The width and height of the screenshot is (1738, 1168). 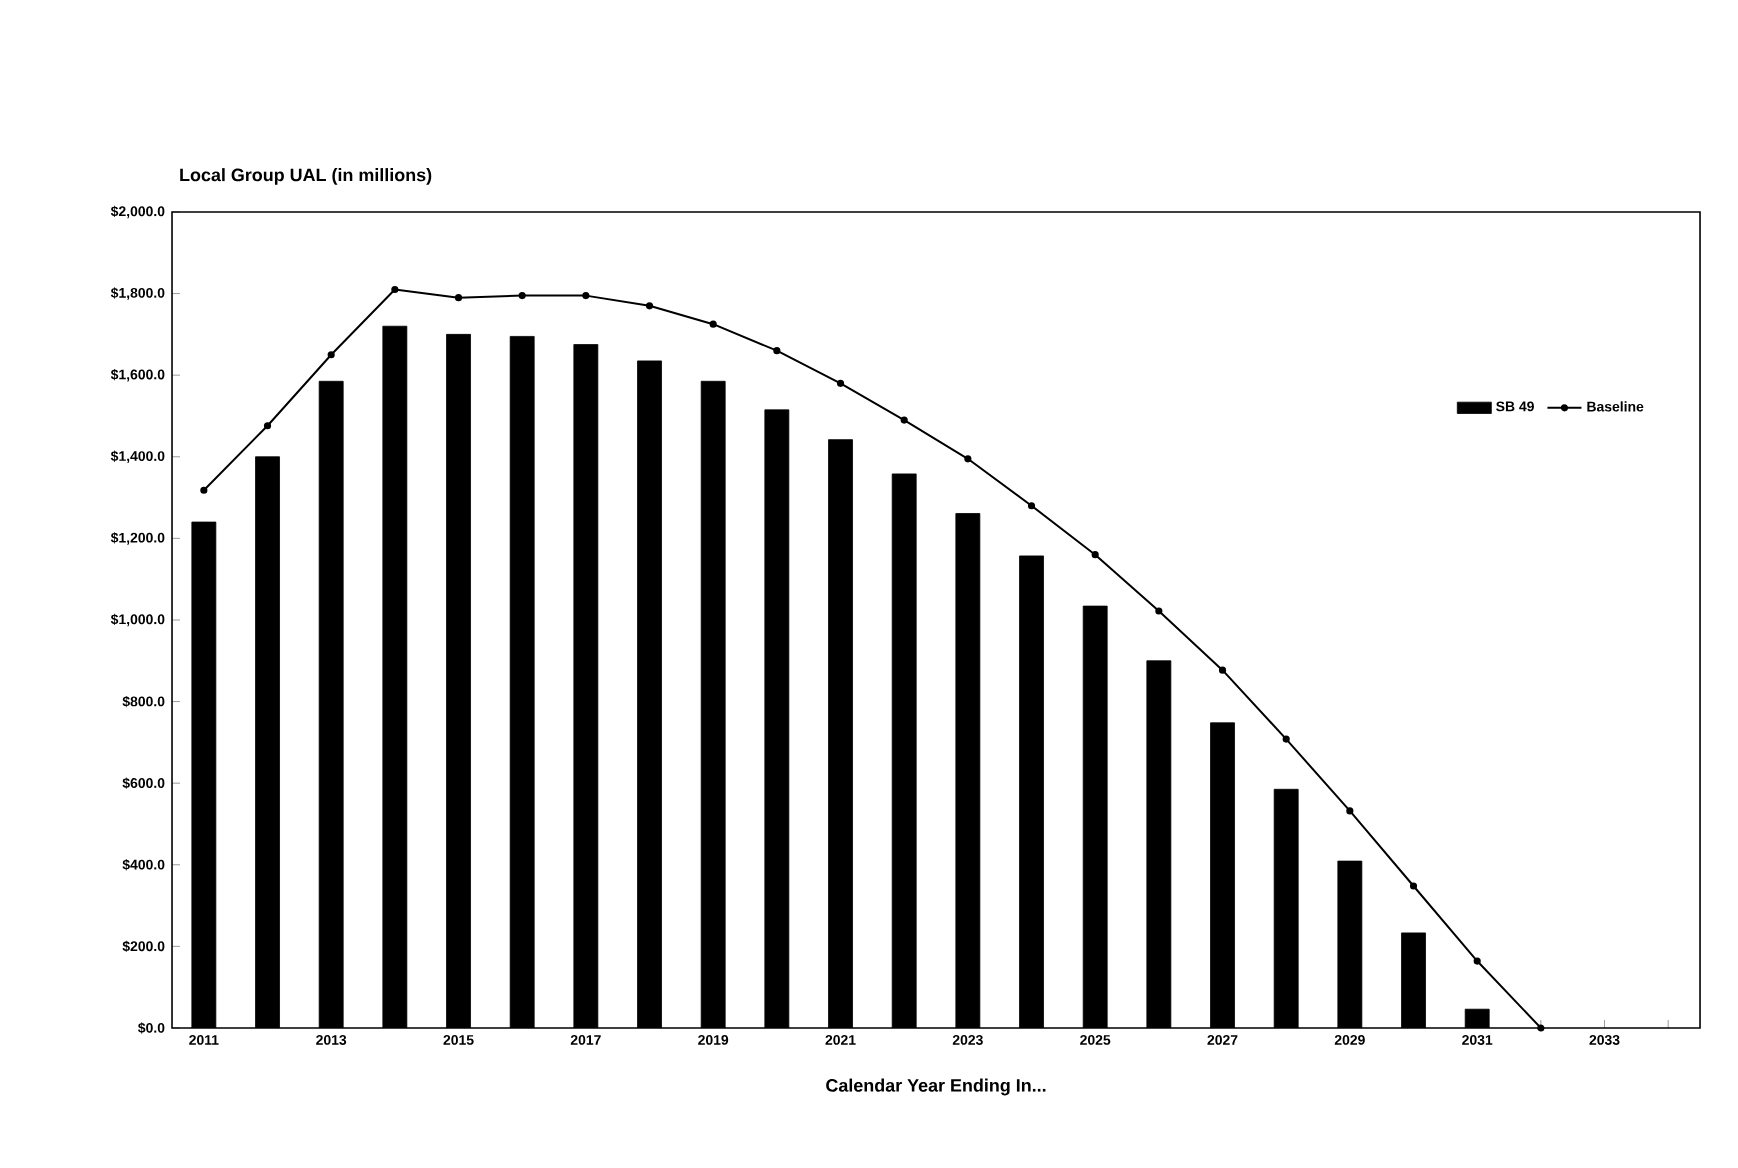 What do you see at coordinates (306, 176) in the screenshot?
I see `chart-title: Local Group UAL (in millions)` at bounding box center [306, 176].